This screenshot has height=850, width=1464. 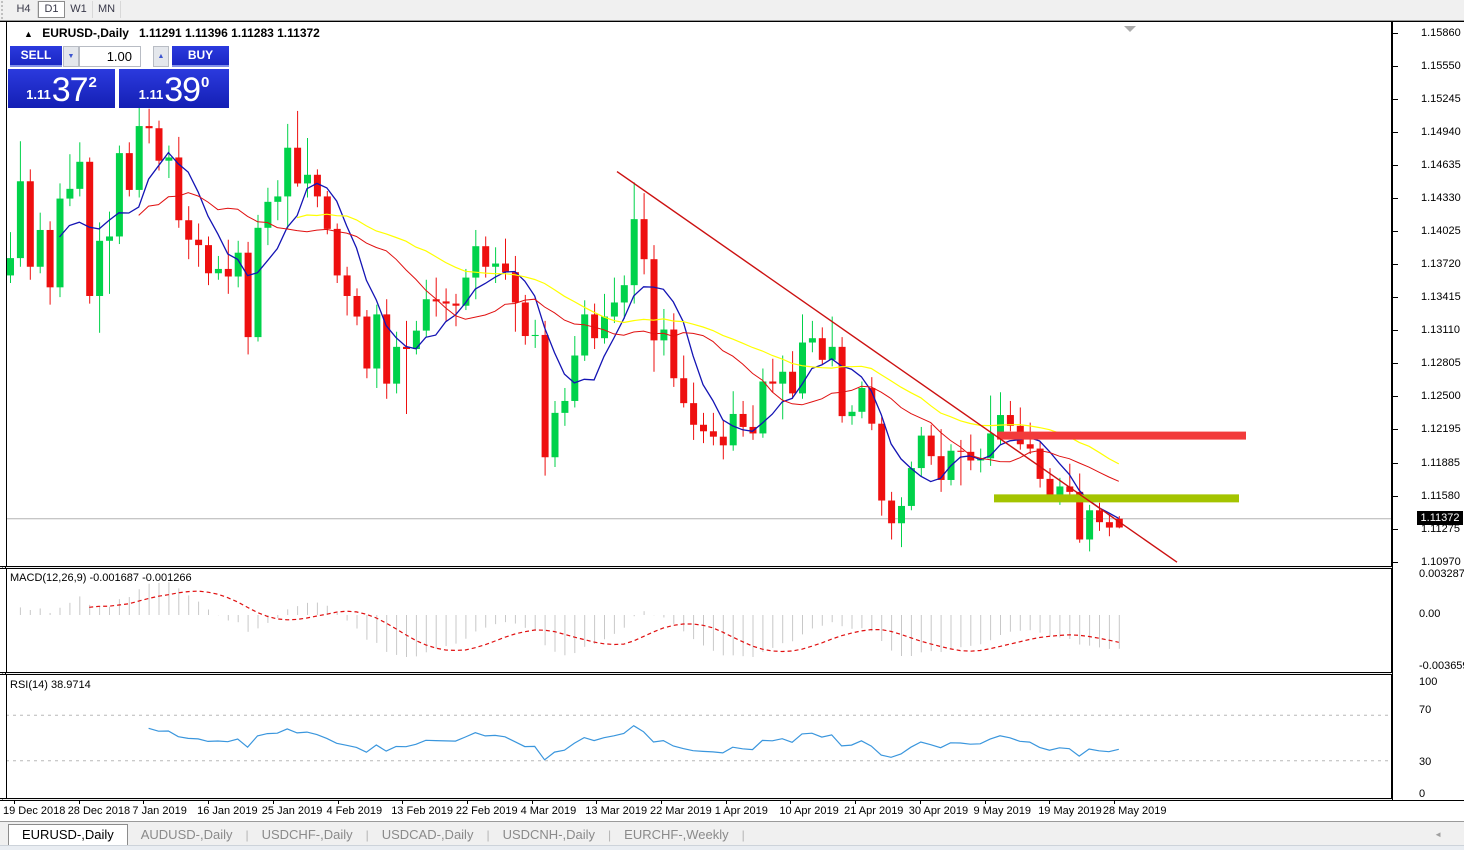 I want to click on timeframe-button-mn: MN, so click(x=107, y=9).